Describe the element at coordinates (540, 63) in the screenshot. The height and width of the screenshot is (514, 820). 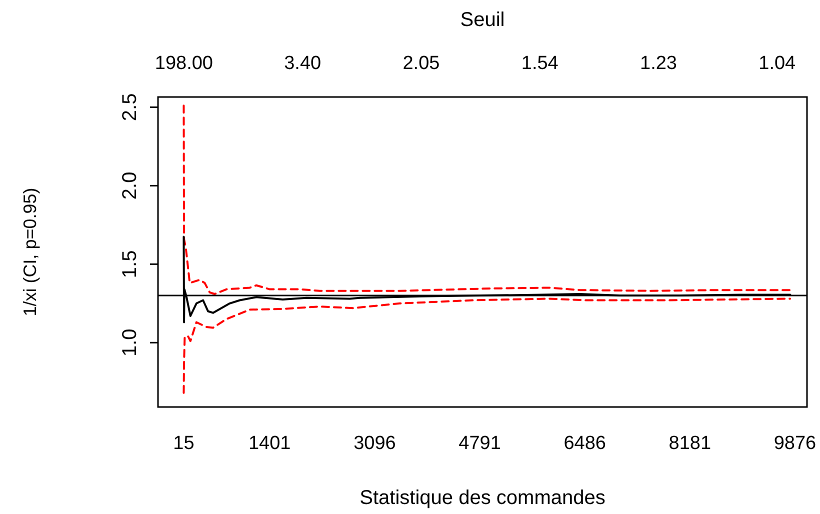
I see `text: 1.54` at that location.